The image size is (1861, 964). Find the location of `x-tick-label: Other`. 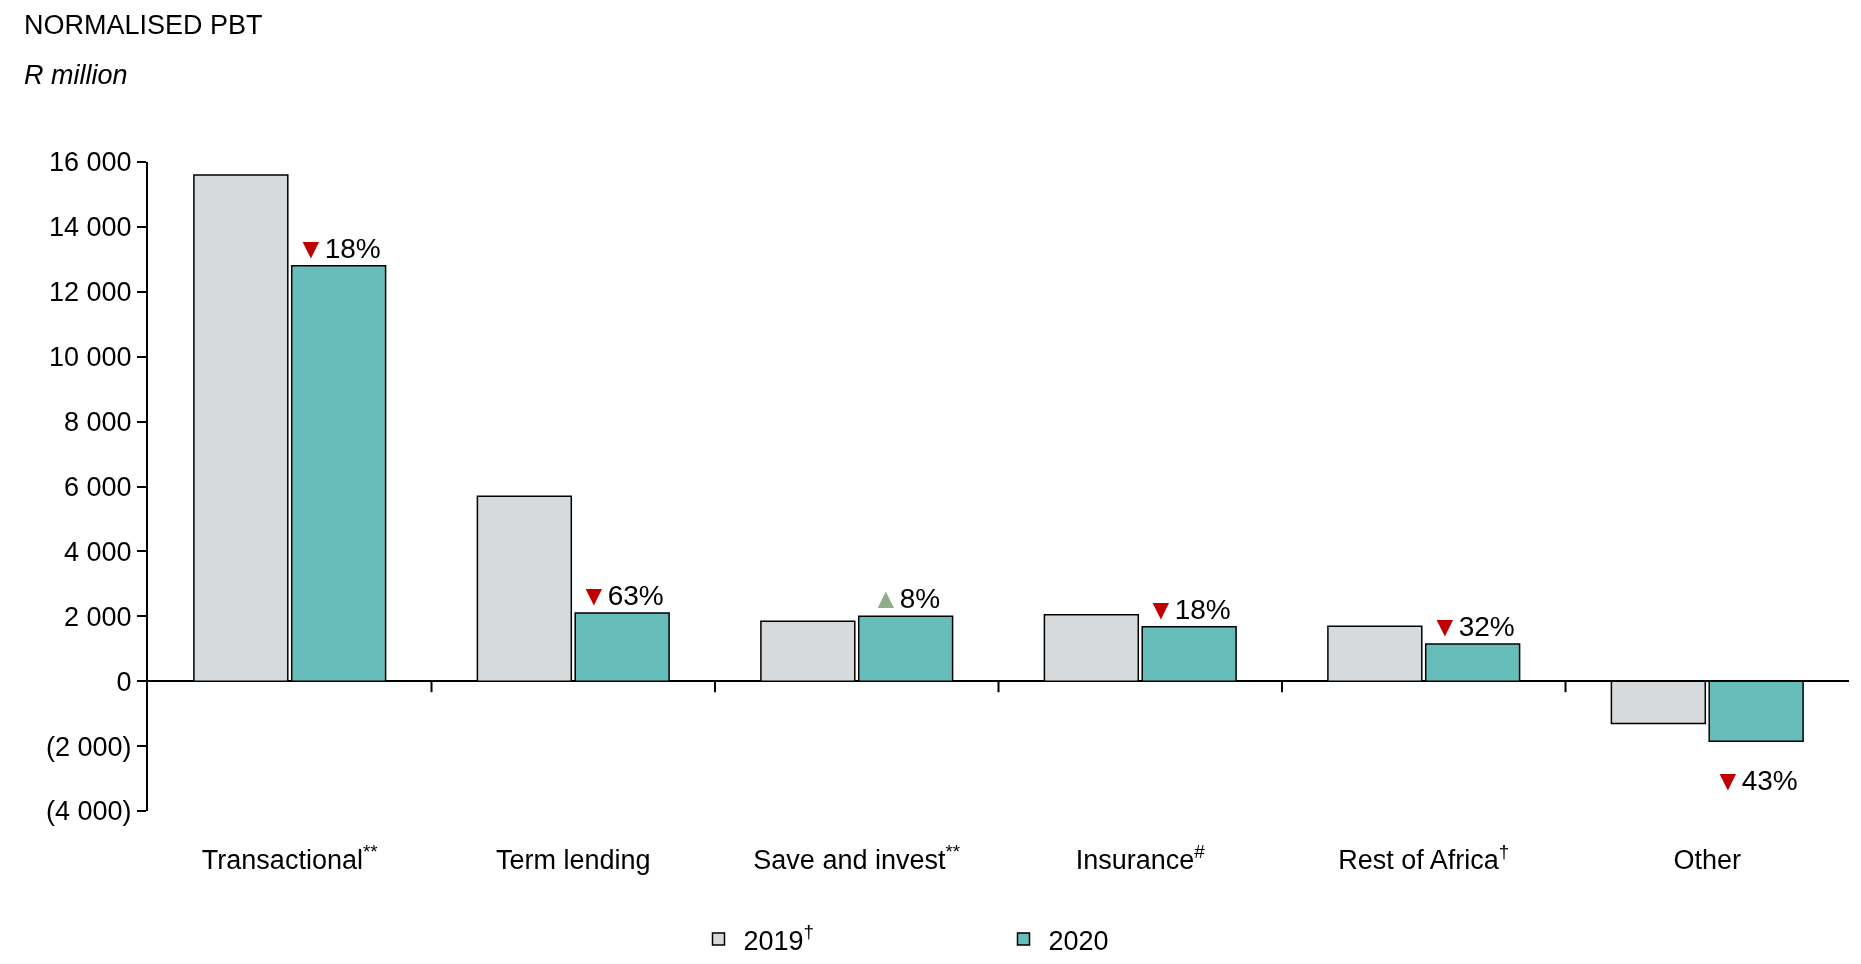

x-tick-label: Other is located at coordinates (1707, 860).